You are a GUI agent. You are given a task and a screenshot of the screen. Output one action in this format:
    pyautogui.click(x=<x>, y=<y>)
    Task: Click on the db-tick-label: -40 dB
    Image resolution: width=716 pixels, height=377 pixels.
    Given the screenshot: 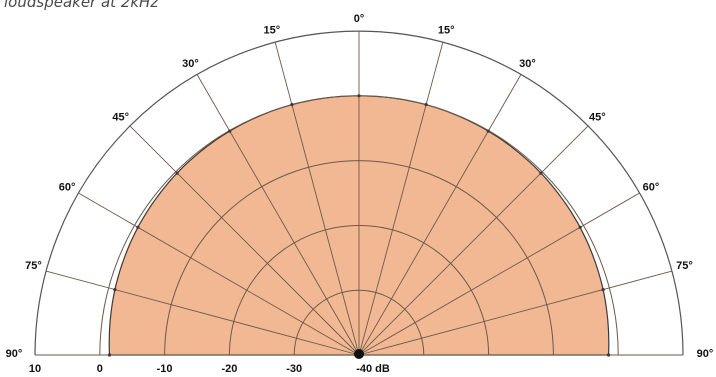 What is the action you would take?
    pyautogui.click(x=373, y=369)
    